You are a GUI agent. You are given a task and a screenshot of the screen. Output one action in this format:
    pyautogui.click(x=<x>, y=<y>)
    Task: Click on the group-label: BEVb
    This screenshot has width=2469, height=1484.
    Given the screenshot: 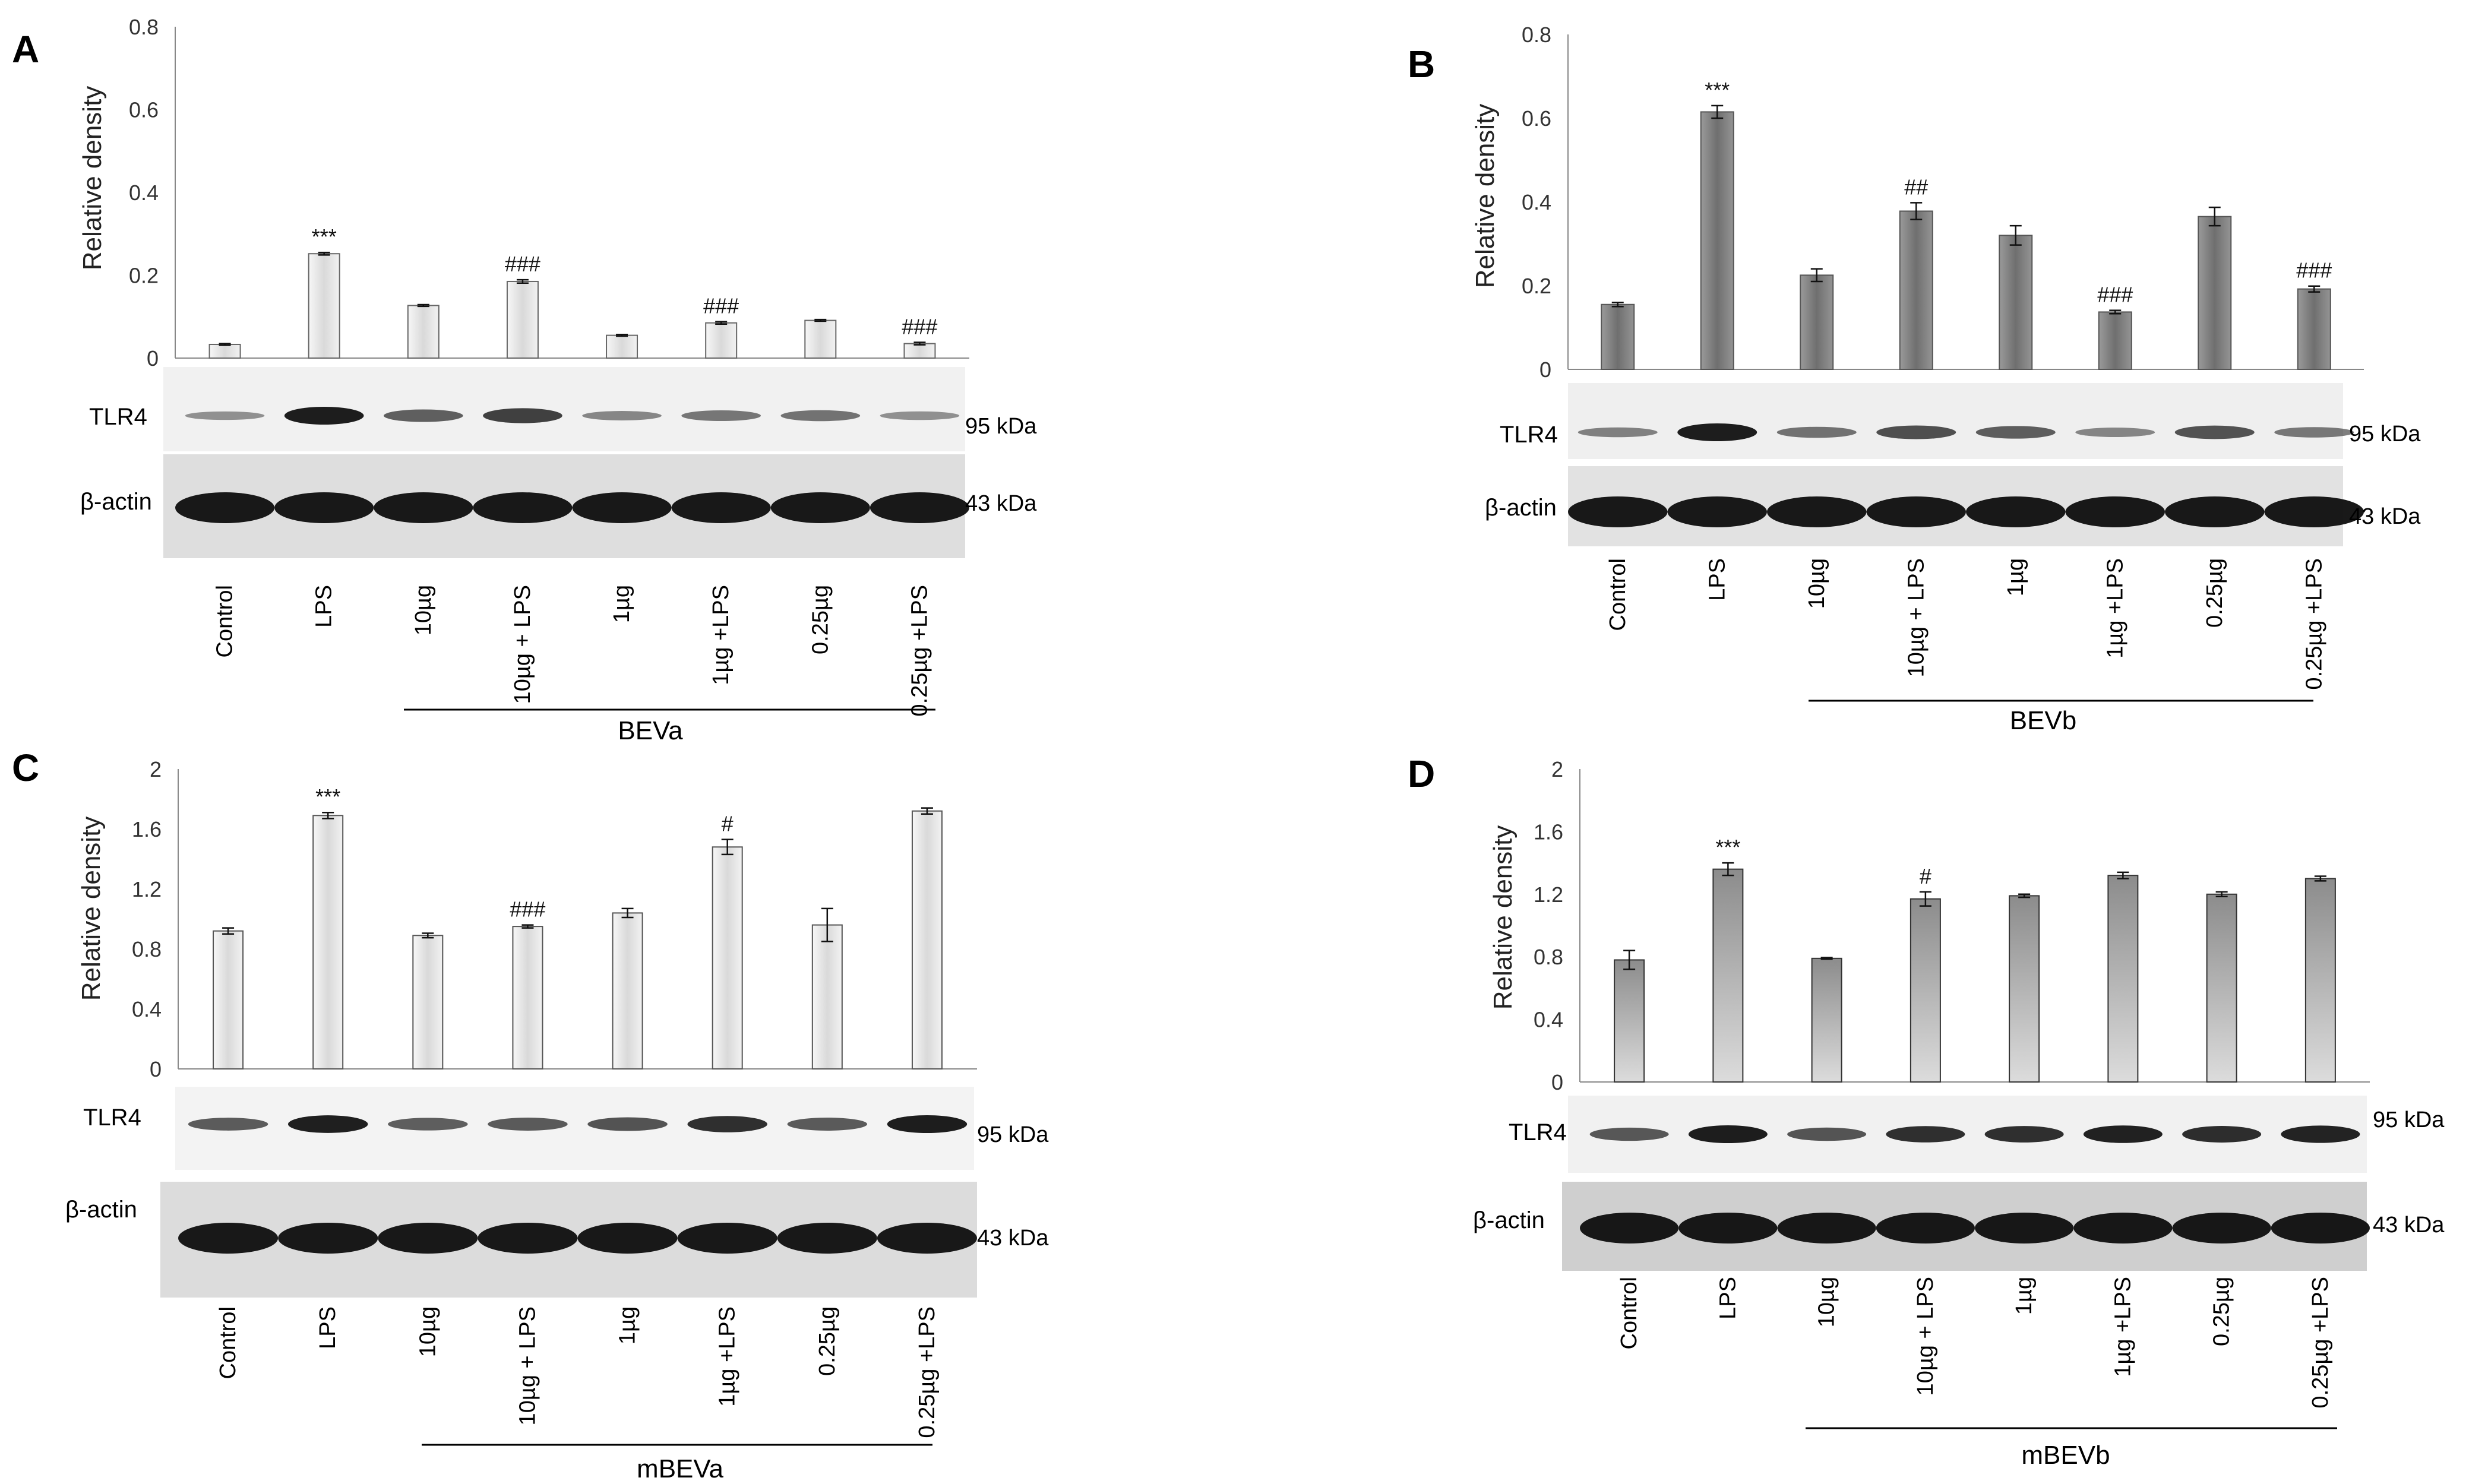 What is the action you would take?
    pyautogui.click(x=2043, y=720)
    